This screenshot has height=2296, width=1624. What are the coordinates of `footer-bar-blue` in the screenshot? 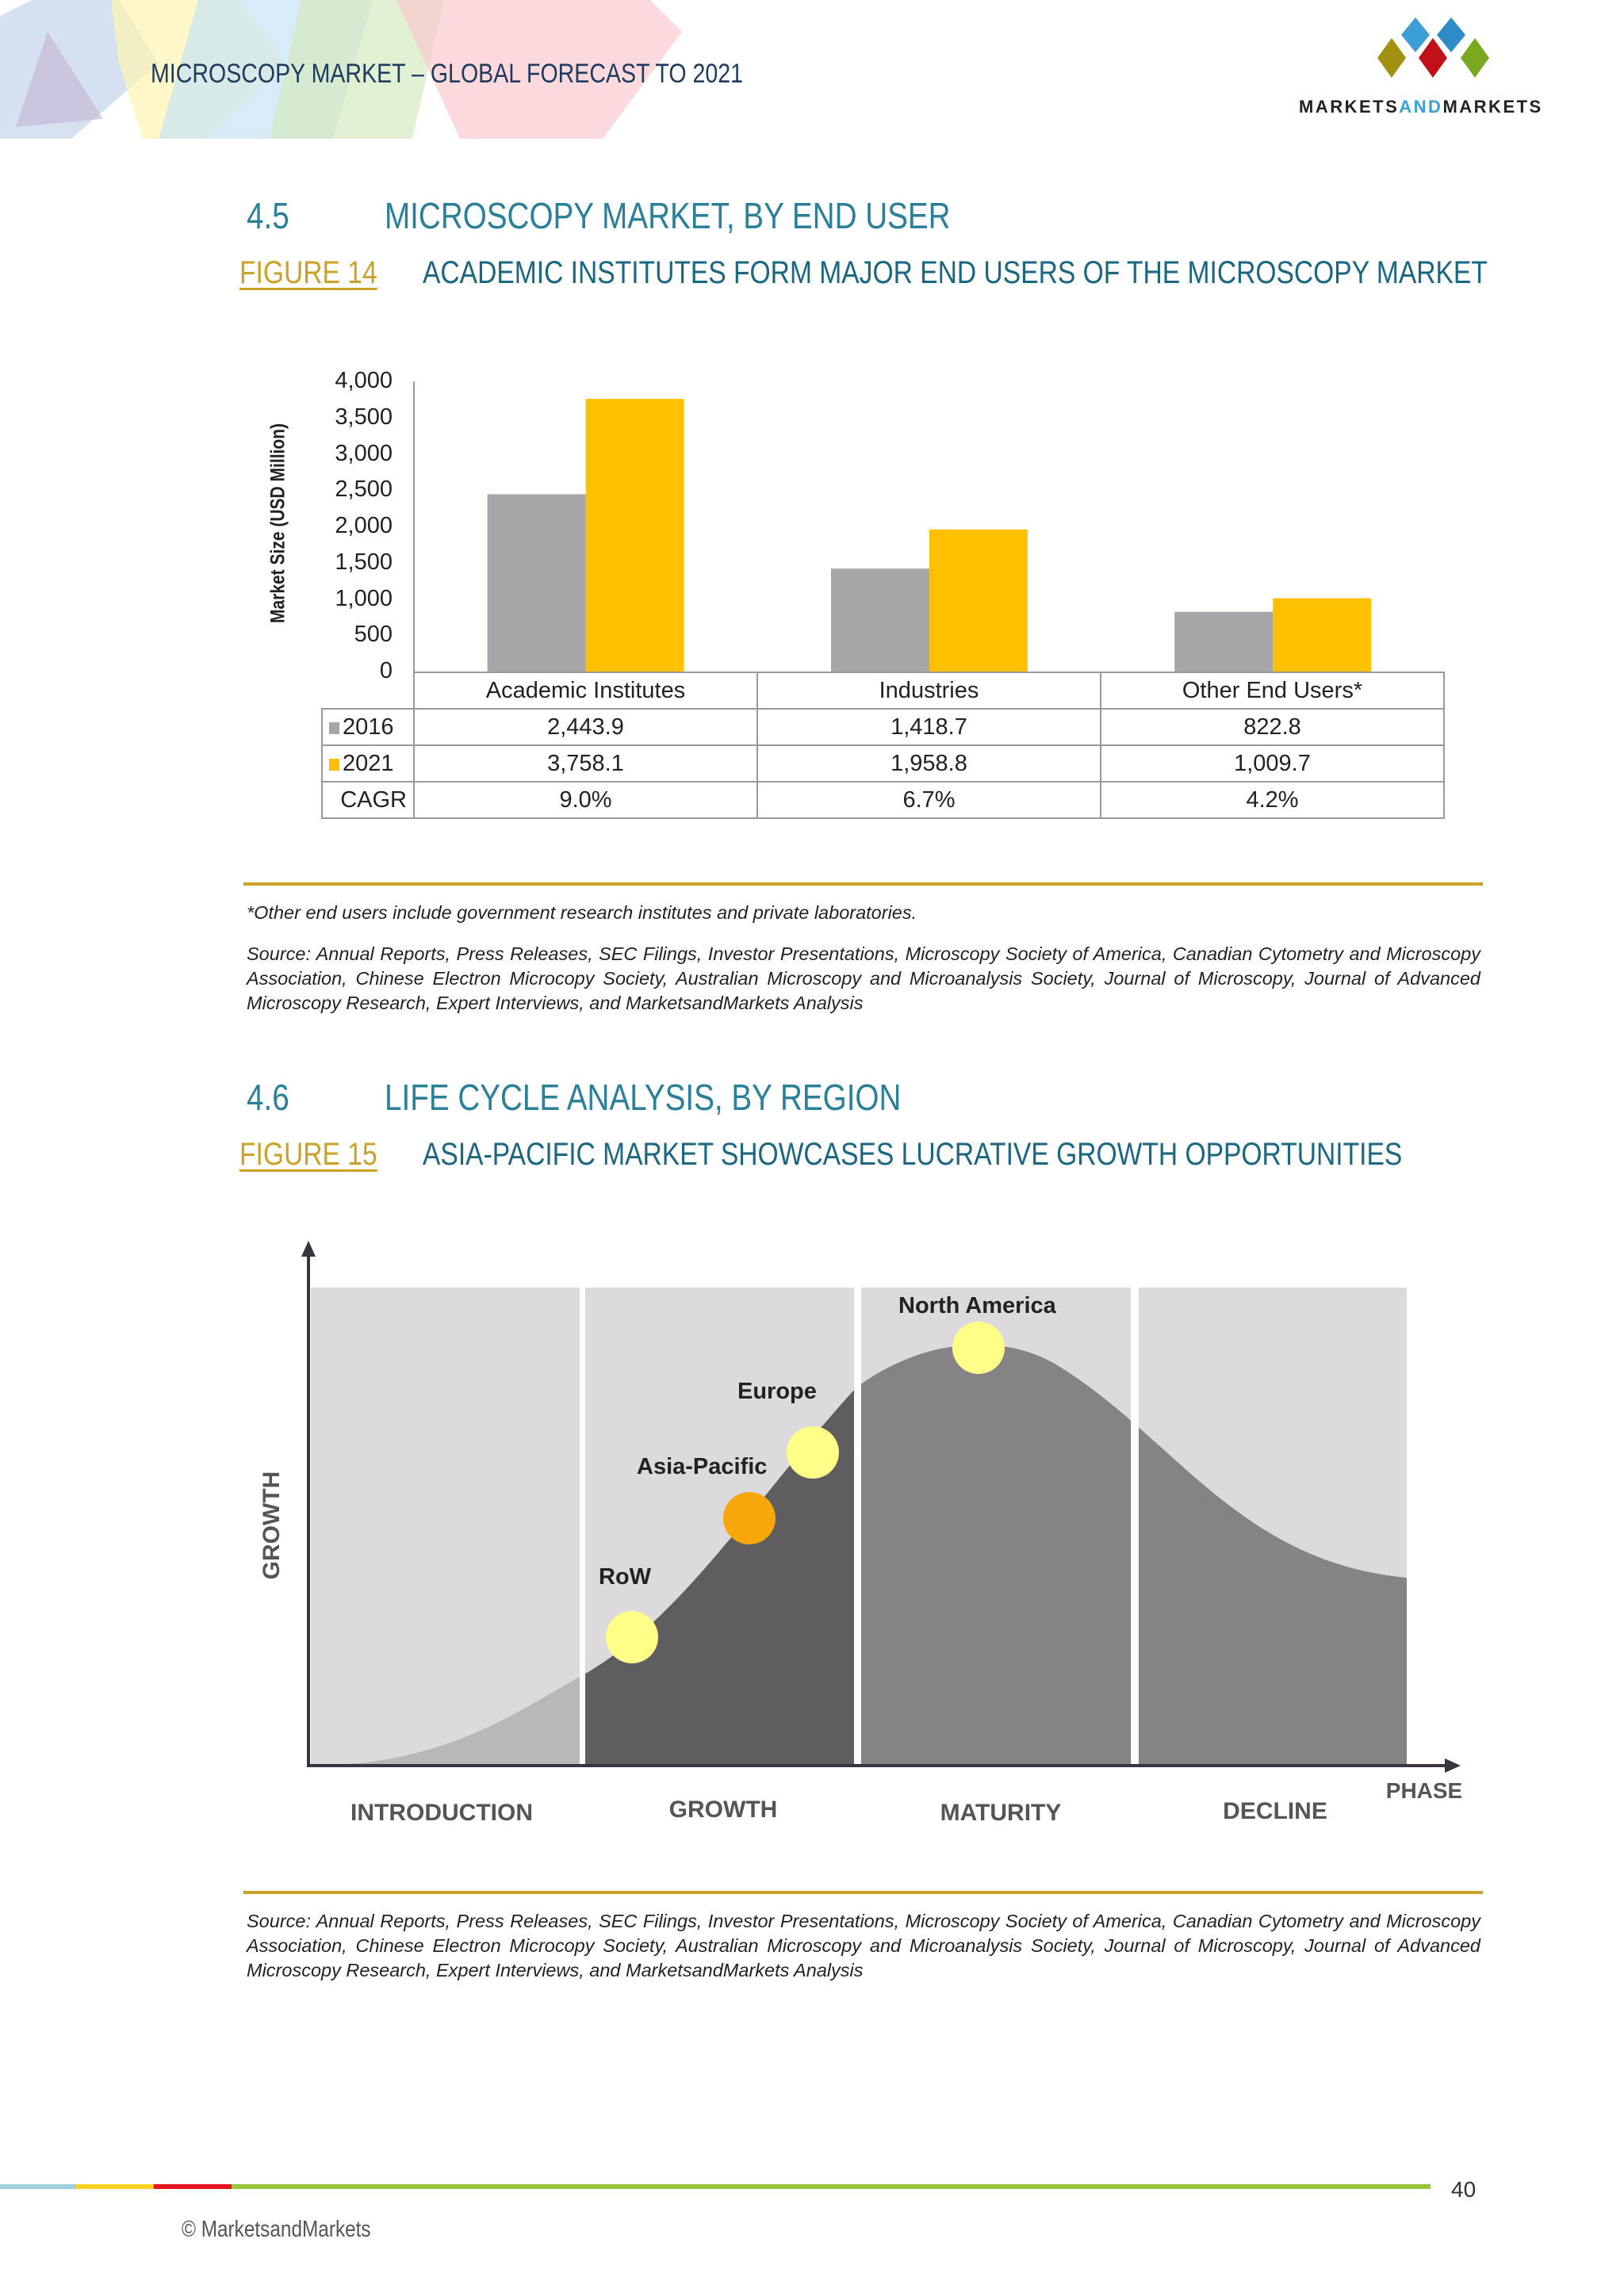 It's located at (38, 2187).